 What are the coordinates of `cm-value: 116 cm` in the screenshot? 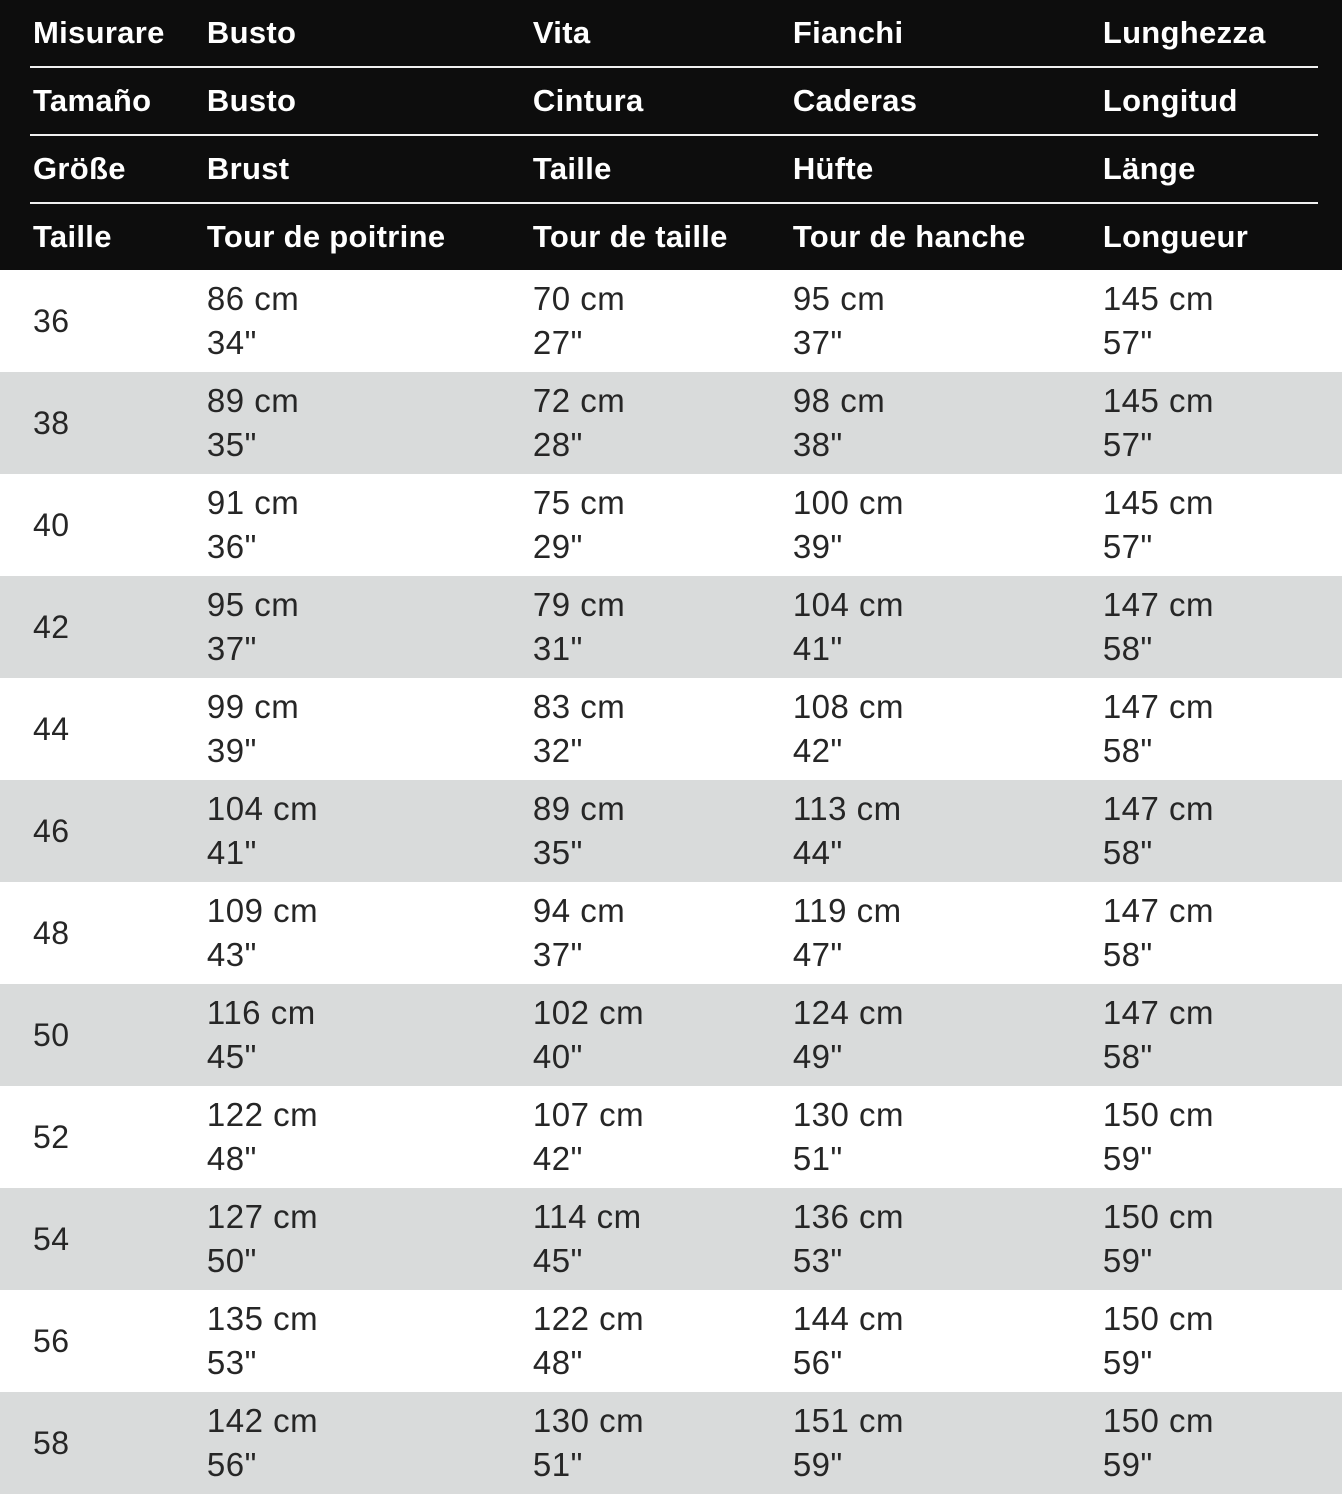 It's located at (261, 1012).